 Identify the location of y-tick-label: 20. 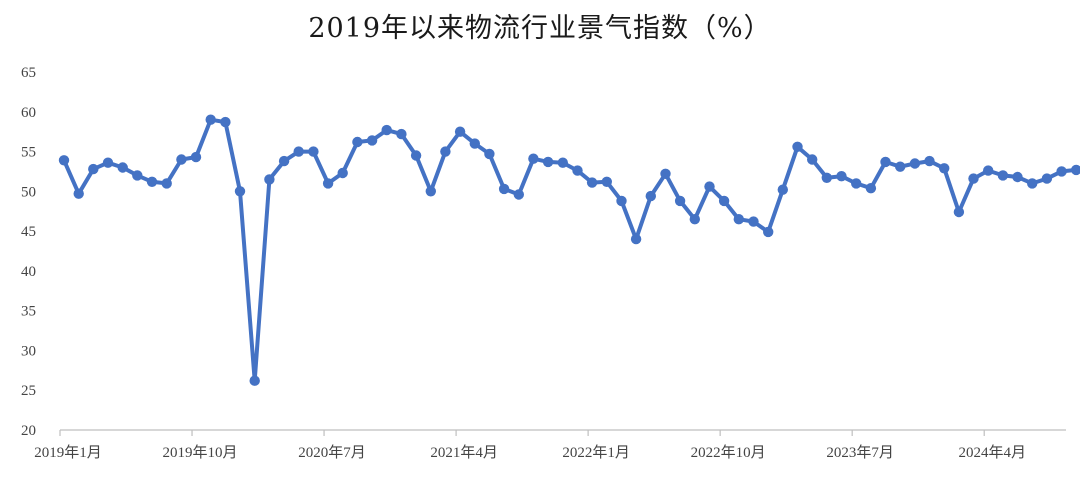
(28, 431).